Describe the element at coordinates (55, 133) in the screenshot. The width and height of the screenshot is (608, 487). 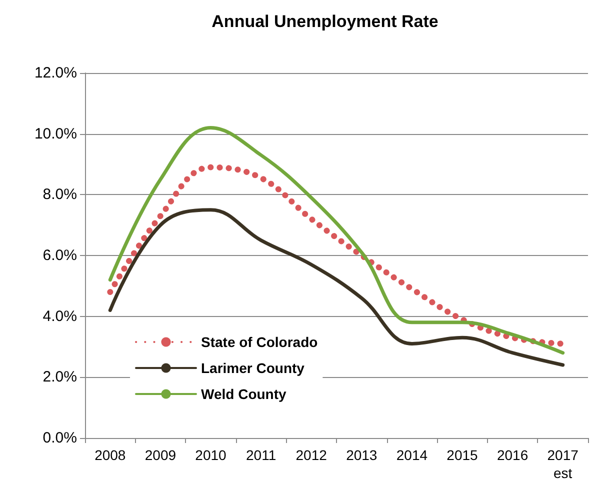
I see `y-tick-label: 10.0%` at that location.